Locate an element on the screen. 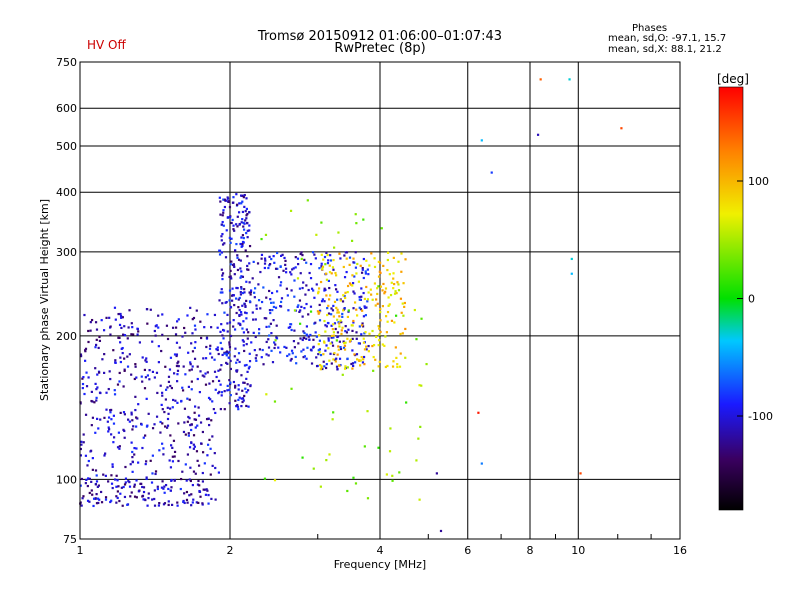 The height and width of the screenshot is (600, 800). y-axis-label: Stationary phase Virtual Height [km] is located at coordinates (44, 300).